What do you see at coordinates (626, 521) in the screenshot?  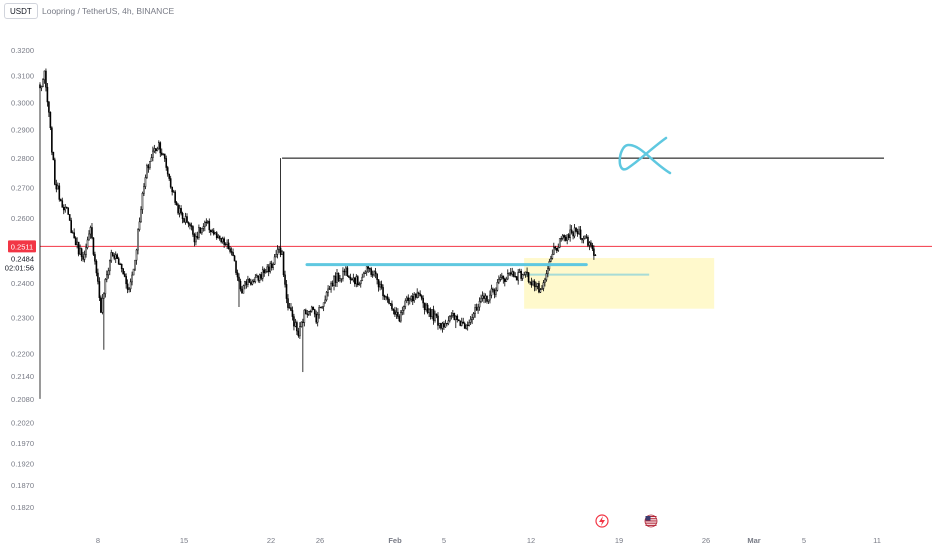 I see `event-icons` at bounding box center [626, 521].